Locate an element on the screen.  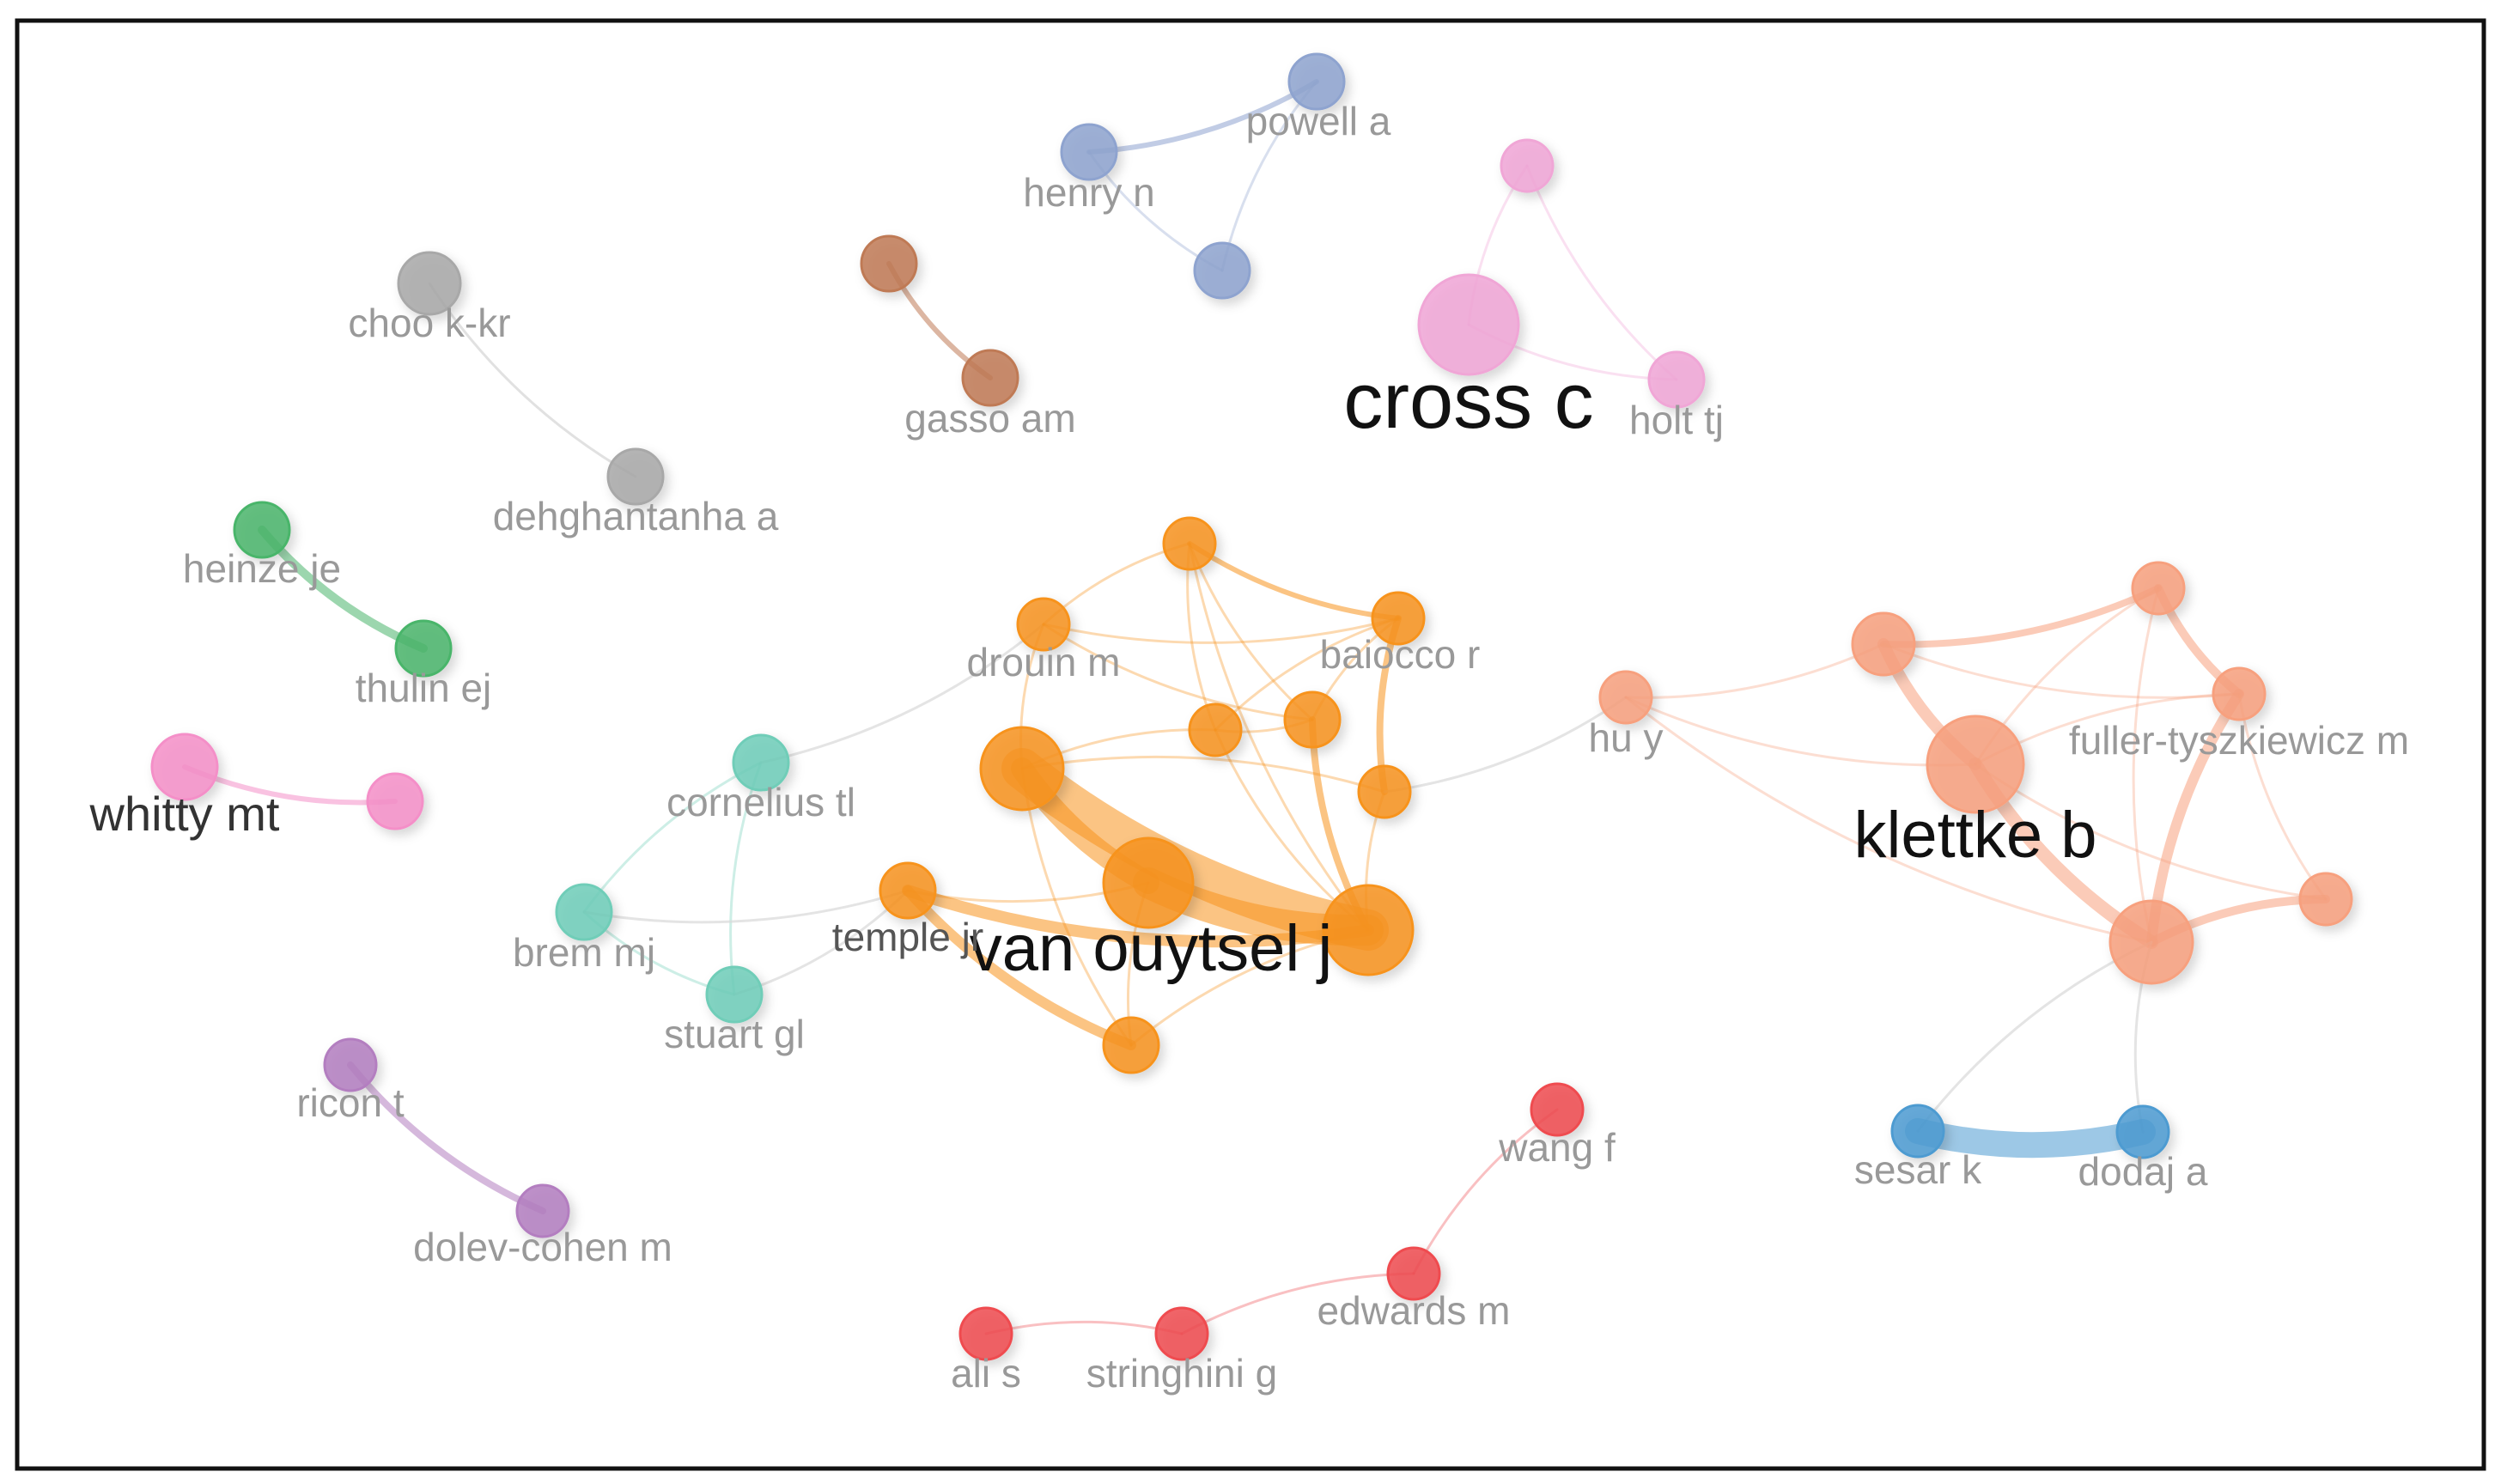
node-label-alis: ali s is located at coordinates (986, 1373).